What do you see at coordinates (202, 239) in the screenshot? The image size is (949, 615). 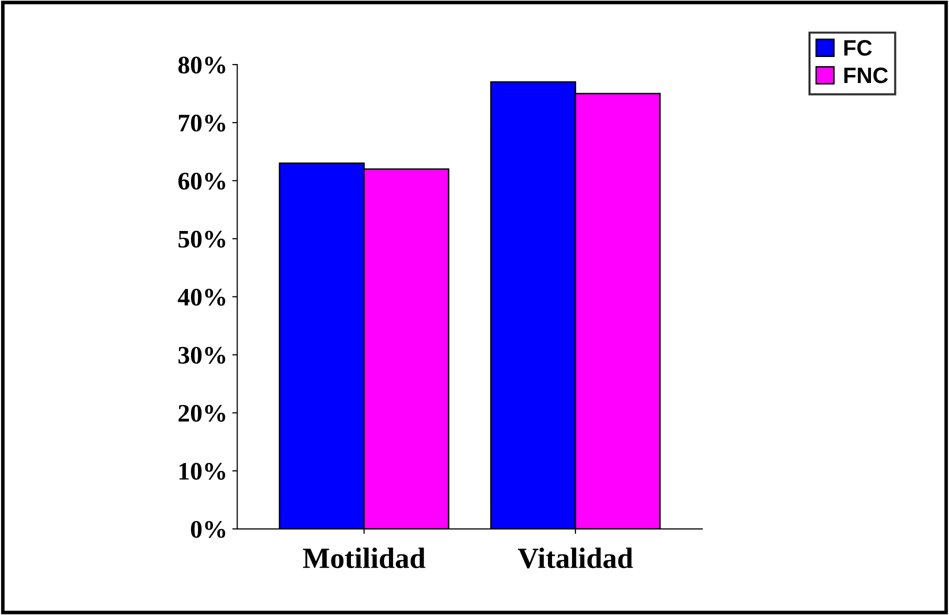 I see `y-tick-label: 50%` at bounding box center [202, 239].